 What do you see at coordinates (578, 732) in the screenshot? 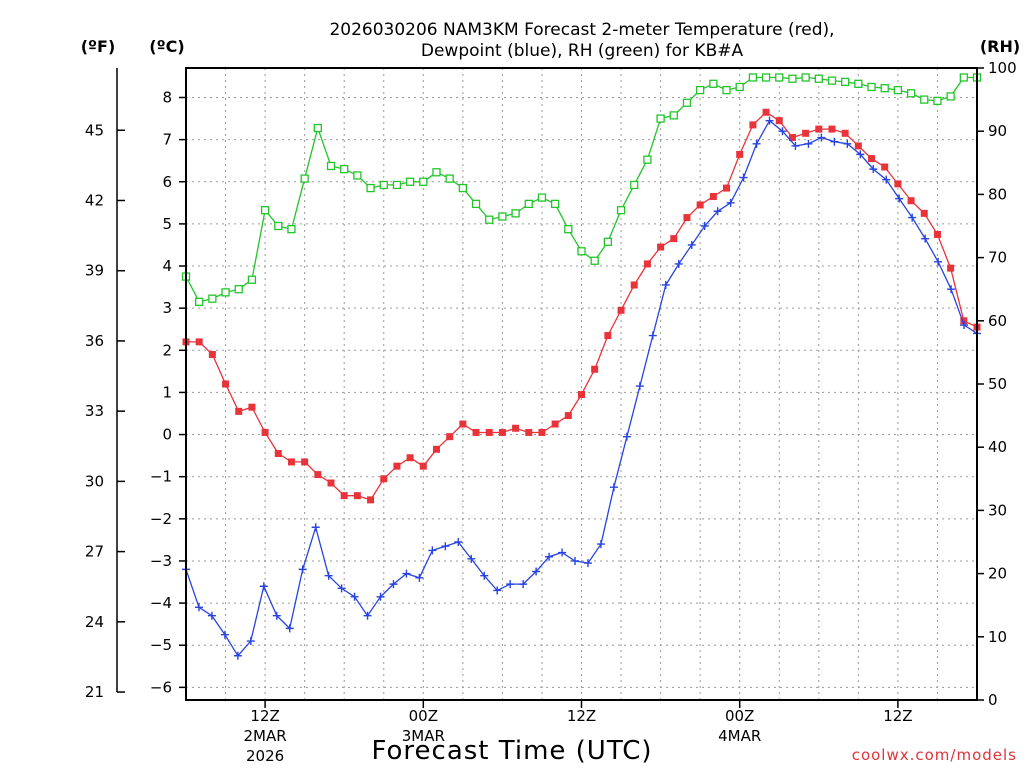
I see `time-axis: 12Z 2MAR 2026 00Z 3MAR 12Z 00Z 4MAR 12Z` at bounding box center [578, 732].